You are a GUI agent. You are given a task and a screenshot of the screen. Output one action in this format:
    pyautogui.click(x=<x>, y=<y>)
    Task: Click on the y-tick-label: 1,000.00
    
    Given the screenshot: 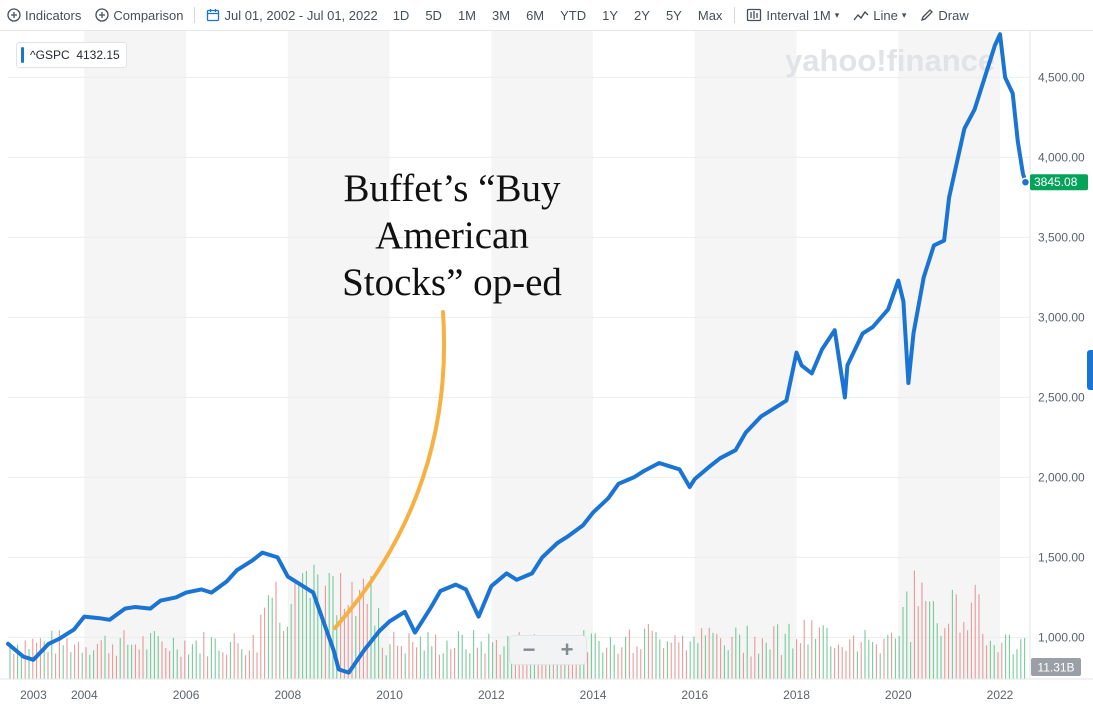 What is the action you would take?
    pyautogui.click(x=1061, y=637)
    